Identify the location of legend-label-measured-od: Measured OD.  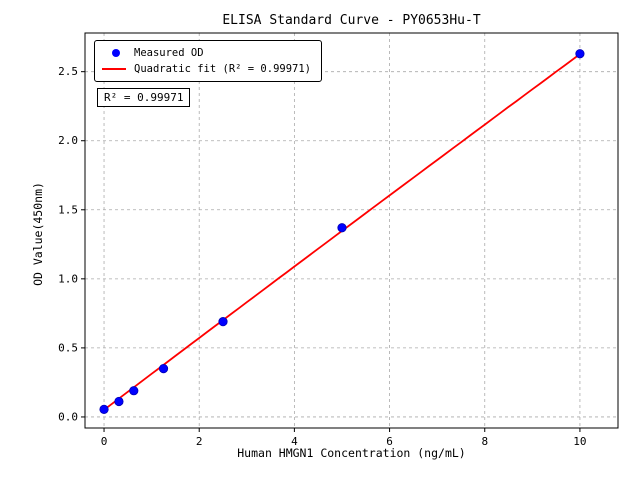
(169, 53).